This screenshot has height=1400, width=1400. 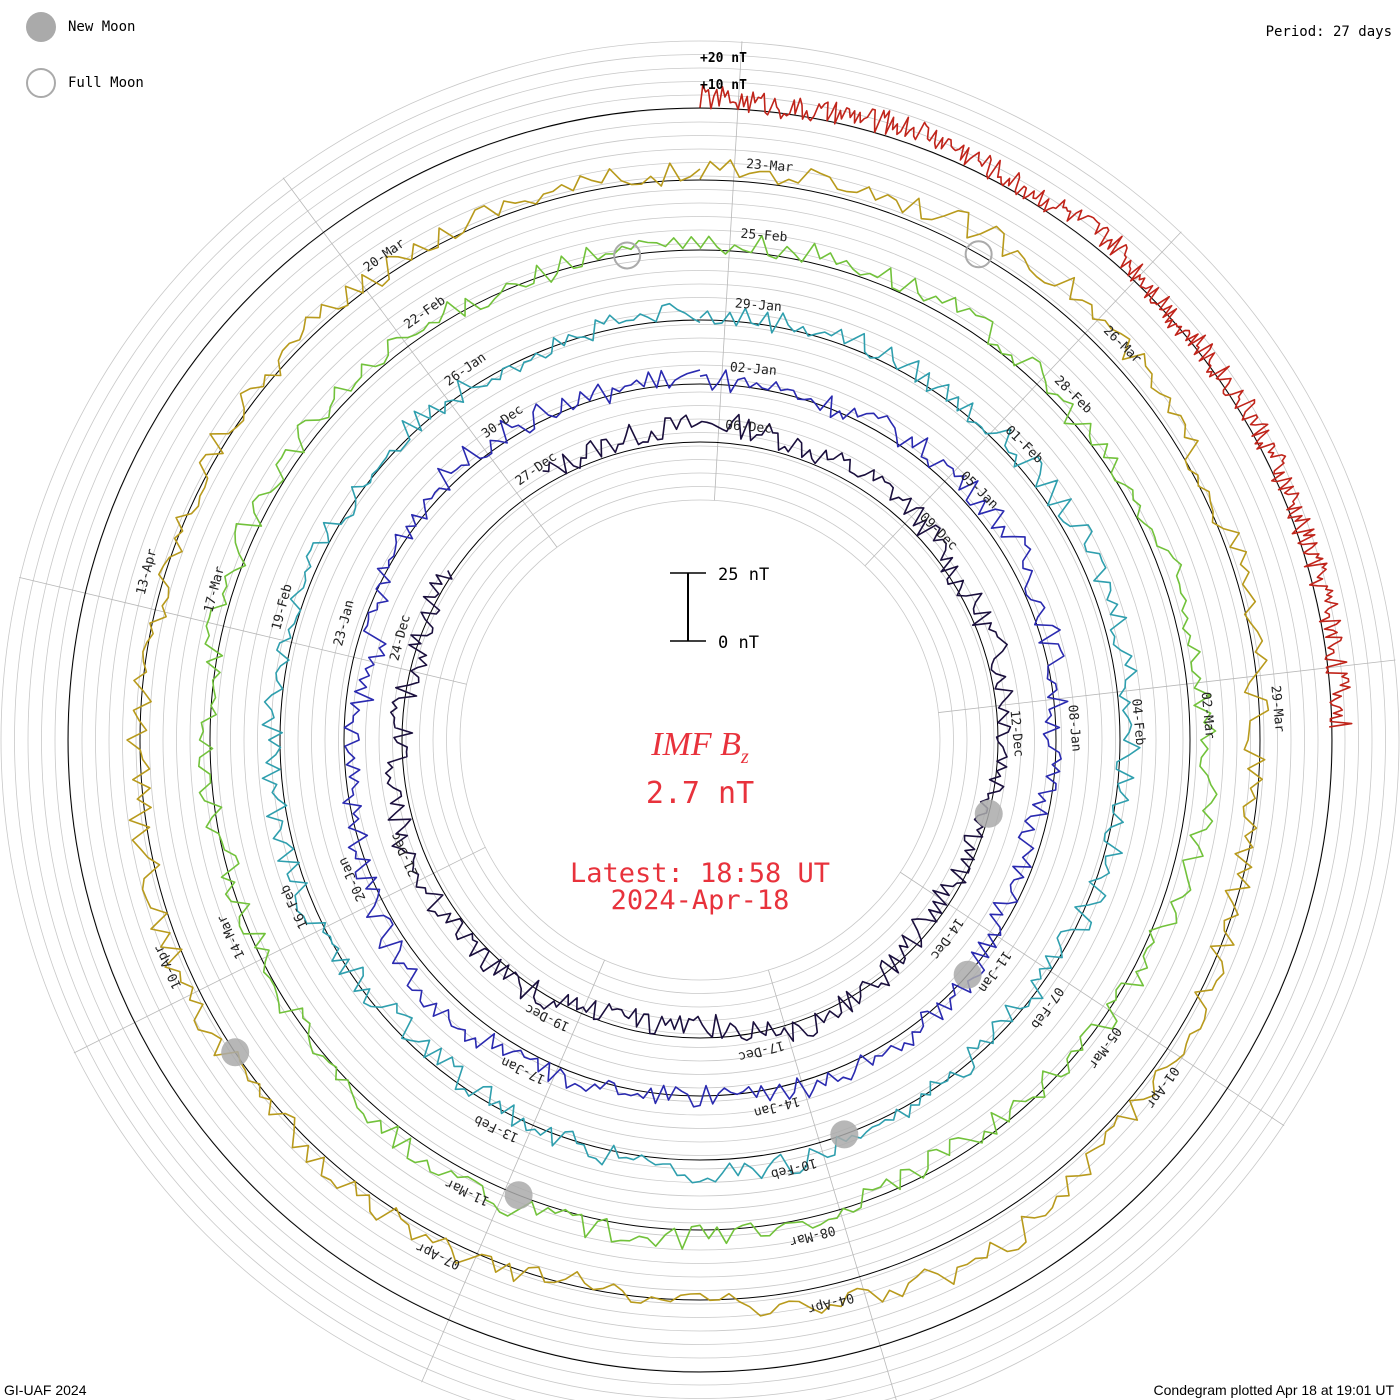 What do you see at coordinates (696, 744) in the screenshot?
I see `title-main: IMF B` at bounding box center [696, 744].